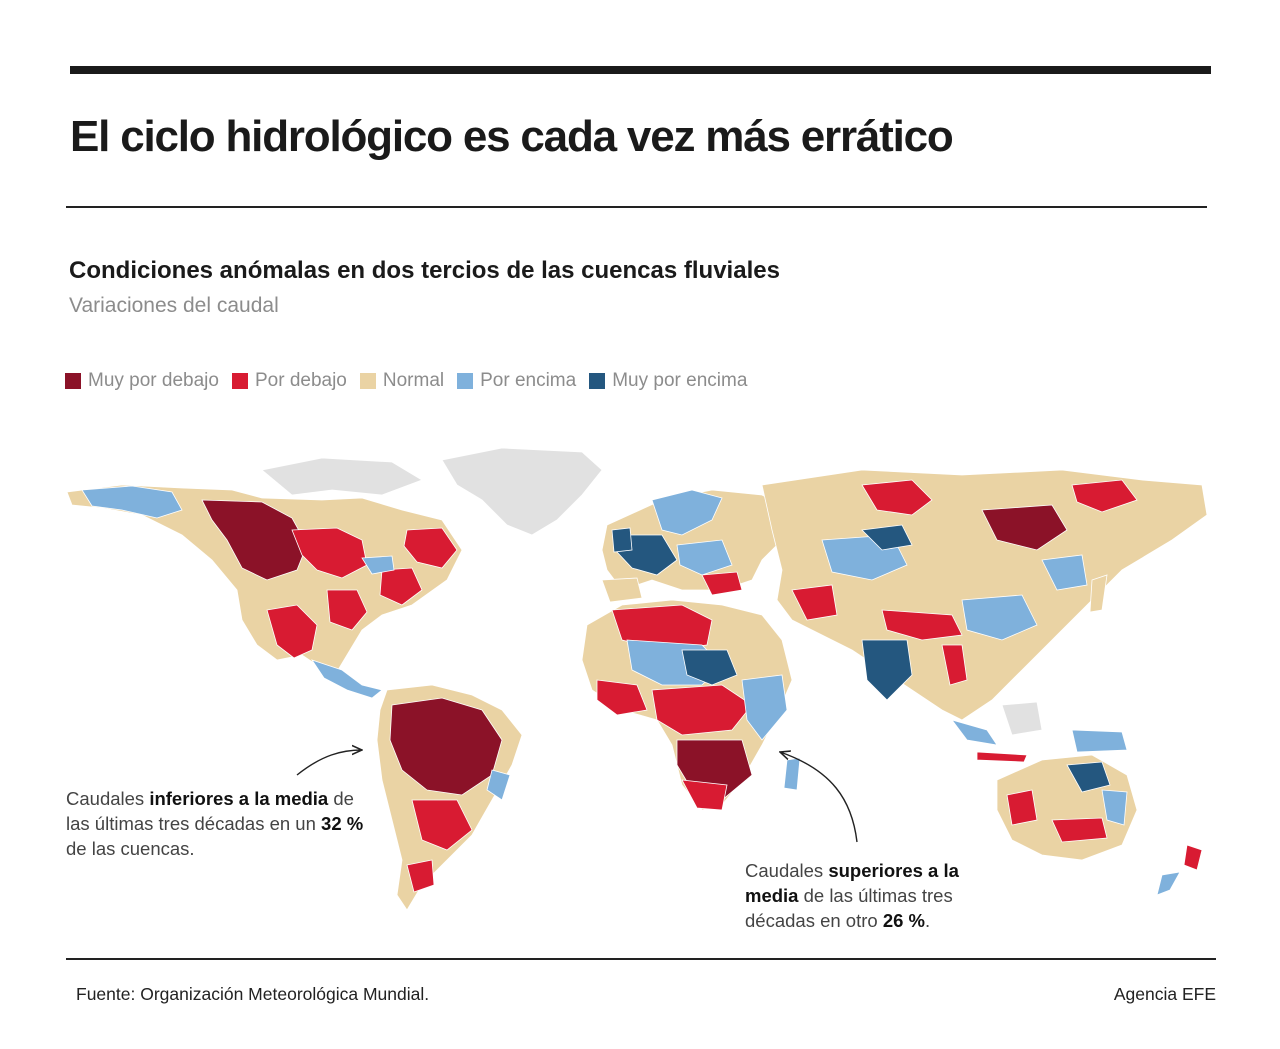  I want to click on australia-west-red, so click(1022, 807).